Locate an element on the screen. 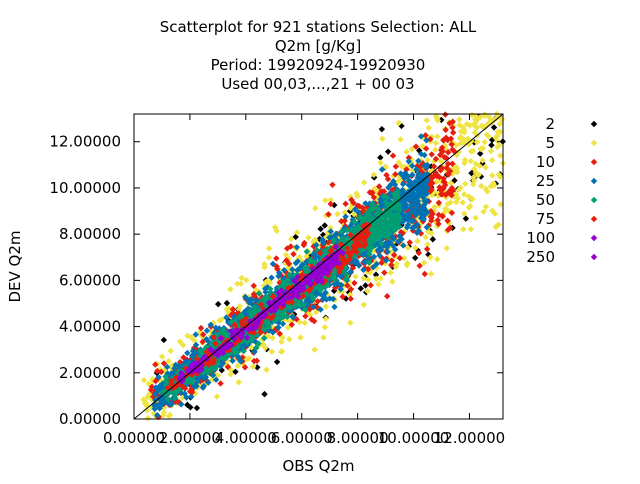 This screenshot has height=484, width=640. legend-label: 50 is located at coordinates (545, 200).